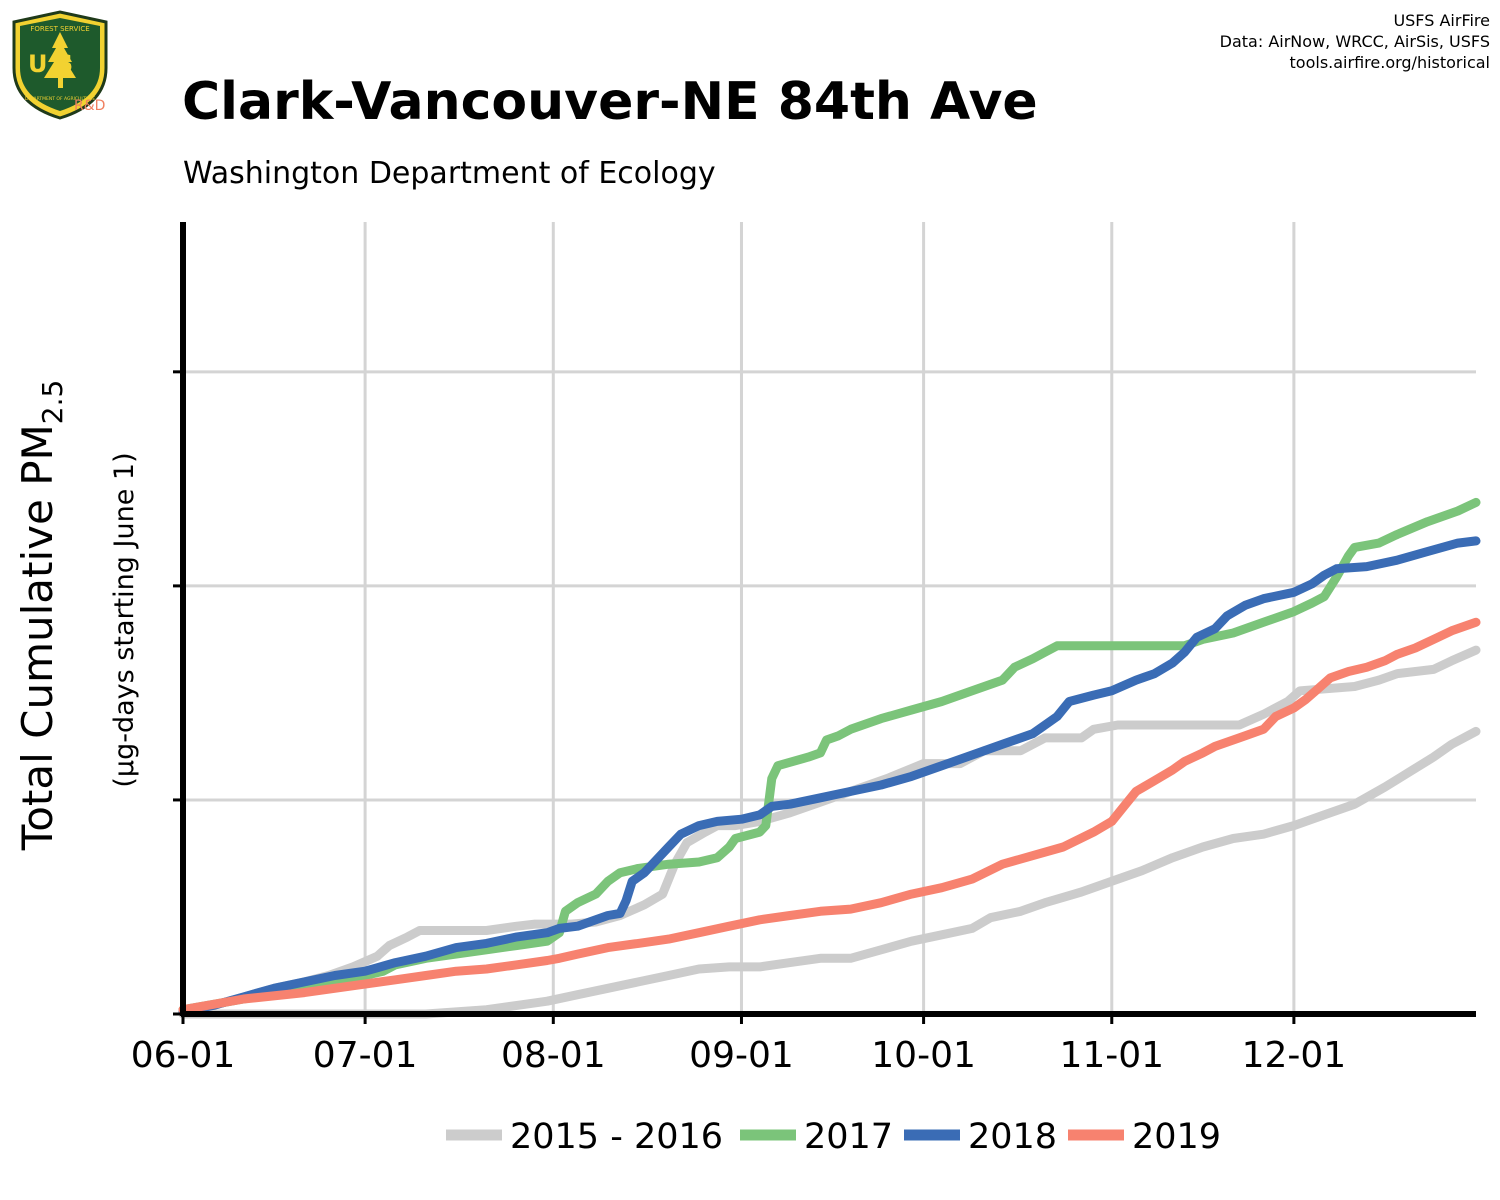 The height and width of the screenshot is (1200, 1500). What do you see at coordinates (50, 64) in the screenshot?
I see `logo-letters: U S` at bounding box center [50, 64].